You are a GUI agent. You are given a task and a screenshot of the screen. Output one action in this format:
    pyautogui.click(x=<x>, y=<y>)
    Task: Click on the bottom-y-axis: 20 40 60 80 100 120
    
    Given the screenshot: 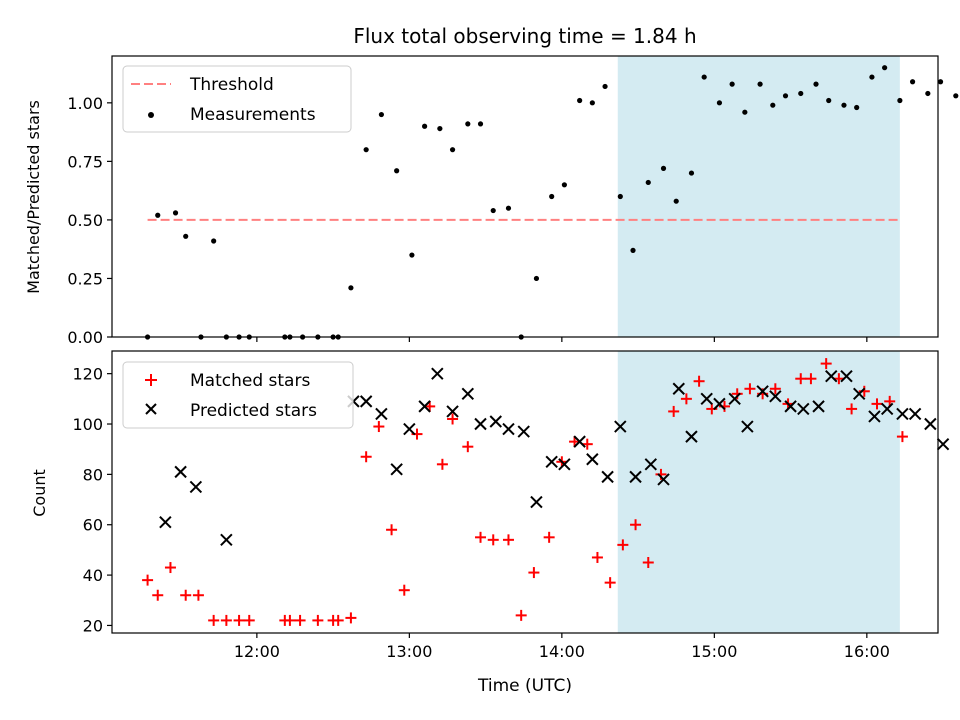 What is the action you would take?
    pyautogui.click(x=92, y=500)
    